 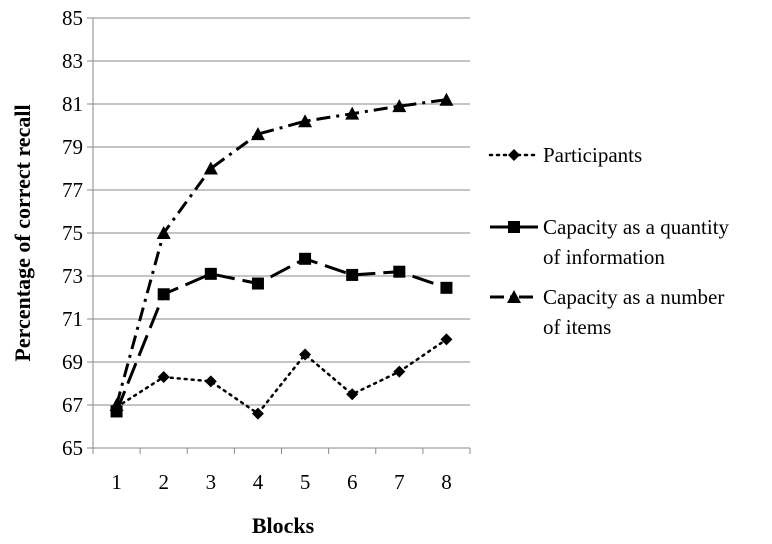 I want to click on y-tick-label: 85, so click(x=72, y=18).